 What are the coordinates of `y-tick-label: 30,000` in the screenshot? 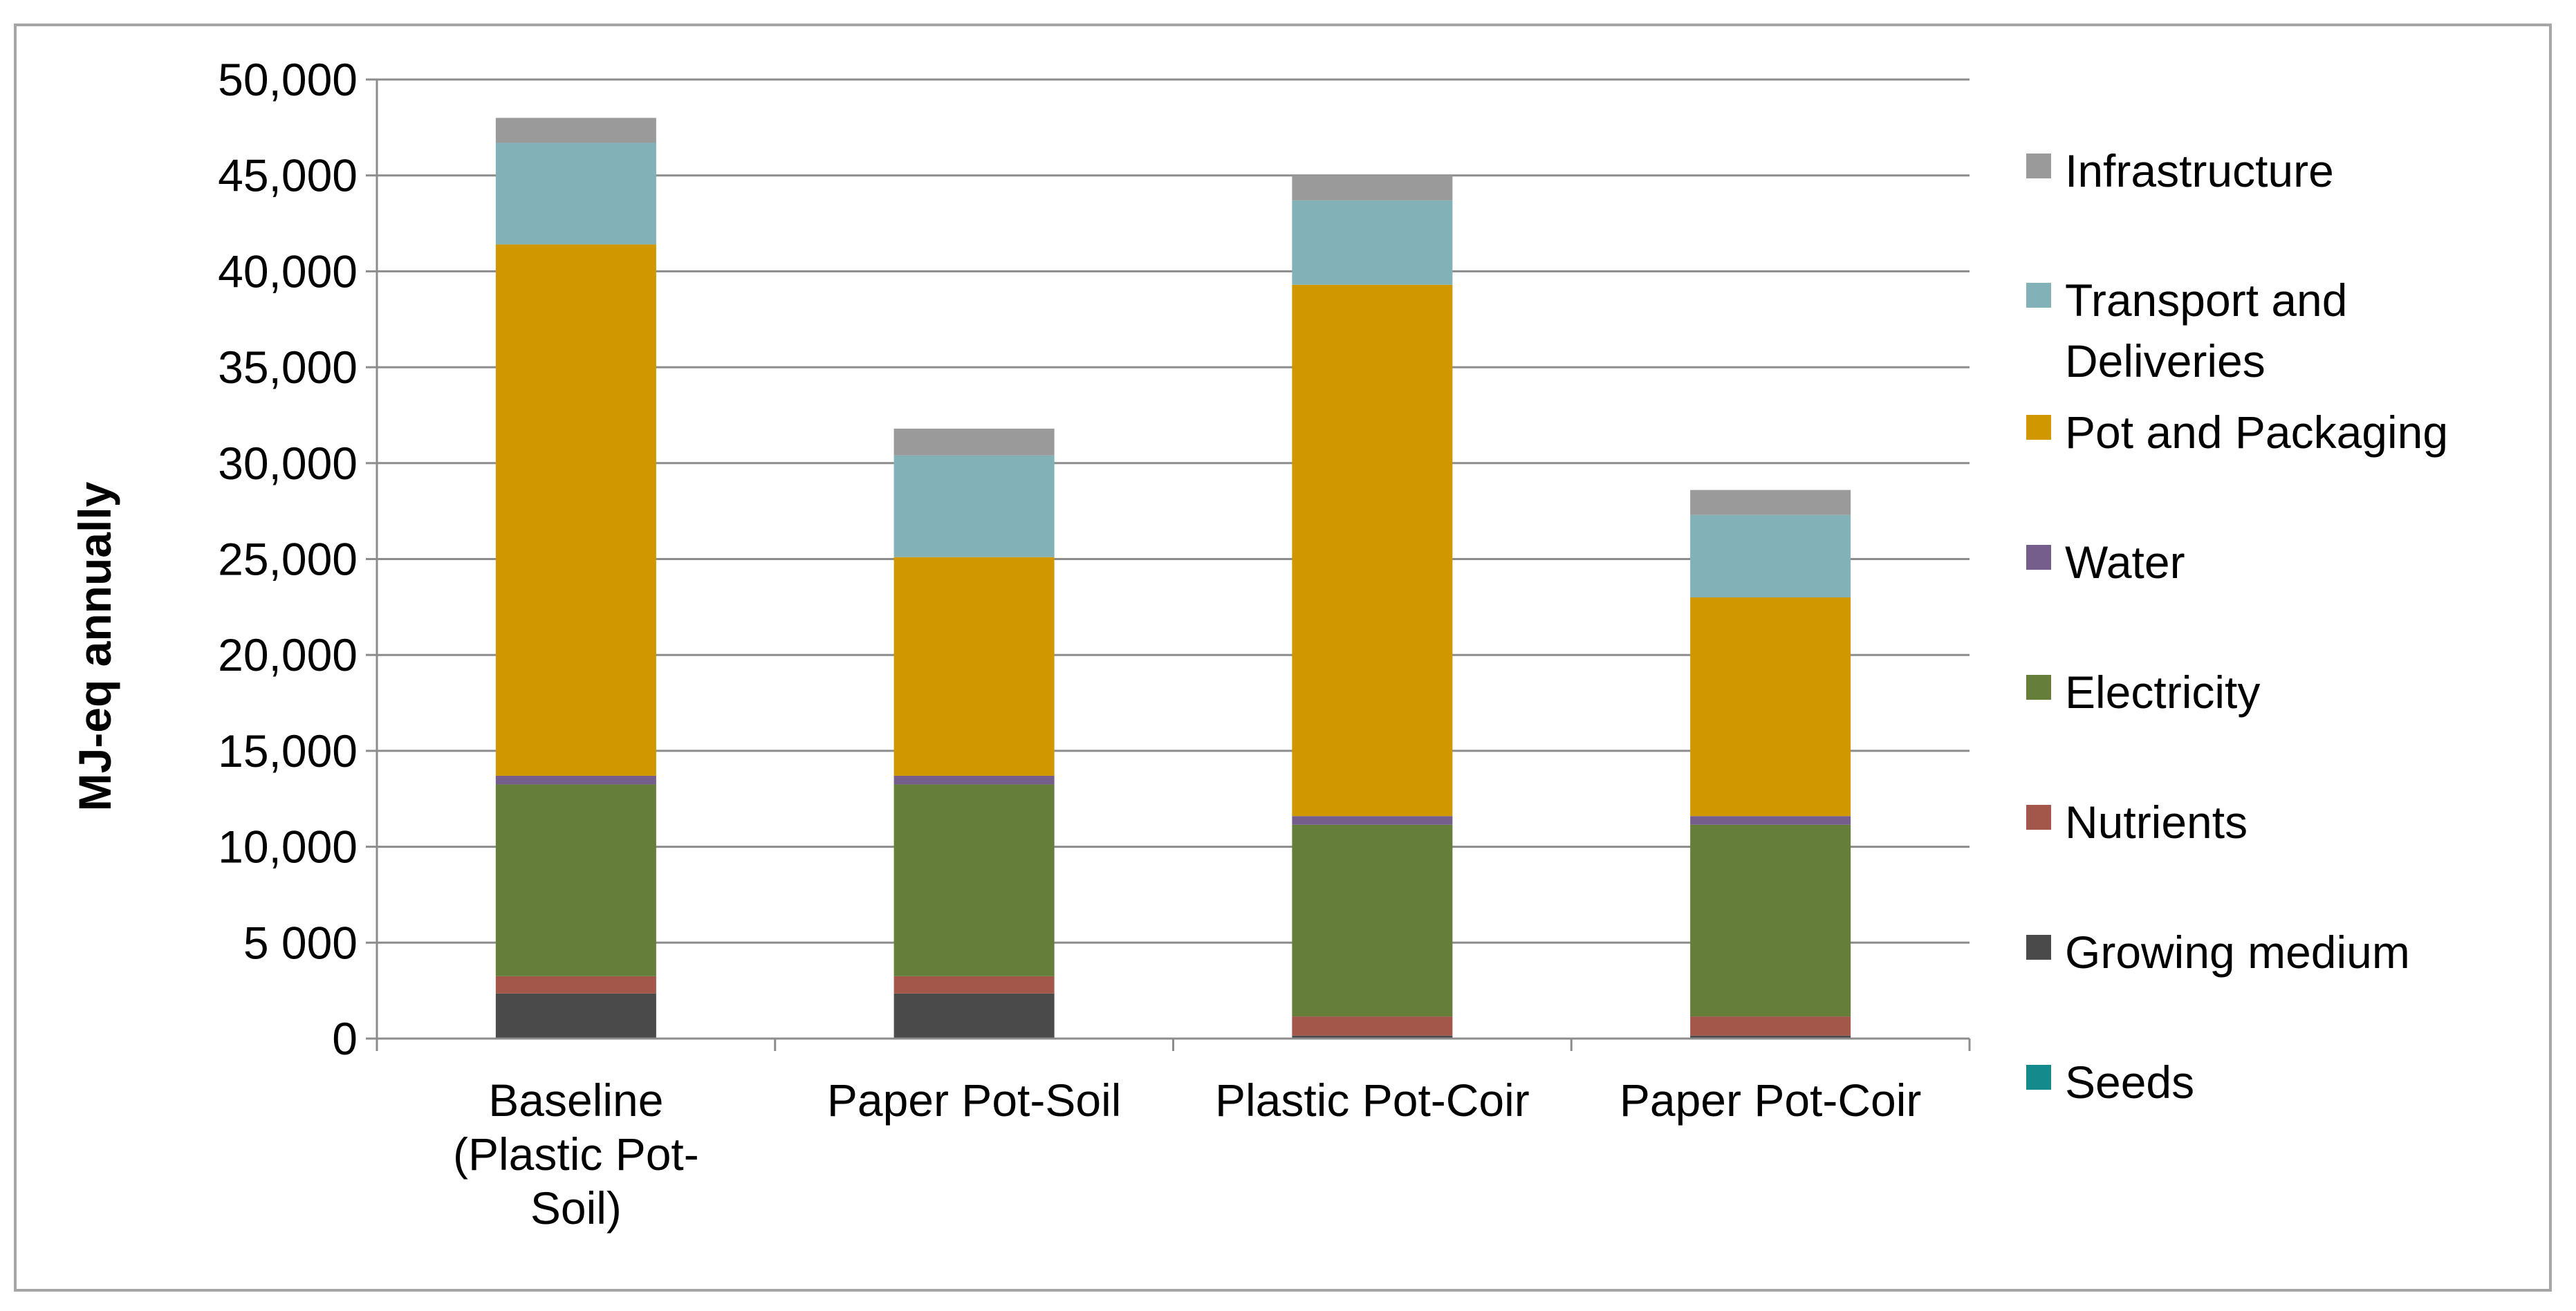 It's located at (288, 464).